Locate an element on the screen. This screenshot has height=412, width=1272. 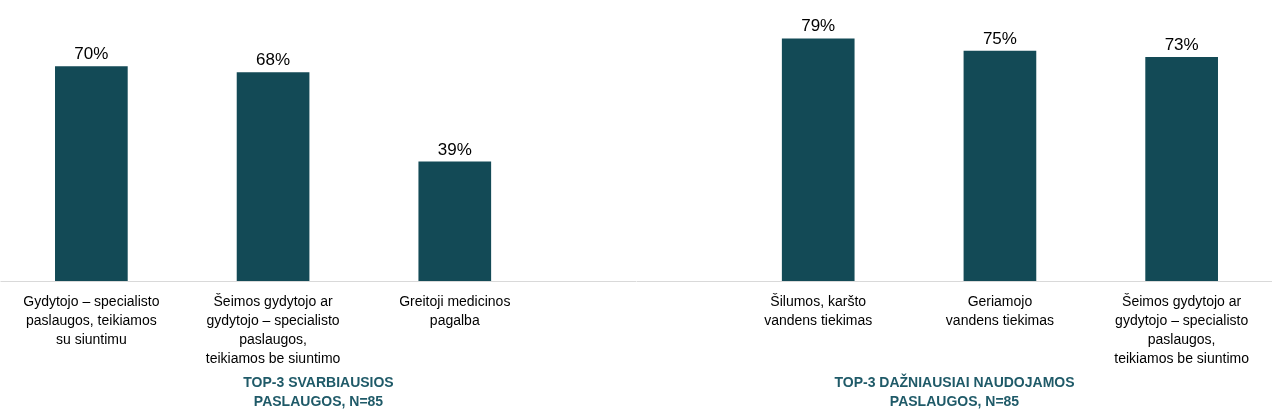
x-tick-label: Gydytojo – specialisto paslaugos, teikiamos su siuntimu is located at coordinates (91, 319).